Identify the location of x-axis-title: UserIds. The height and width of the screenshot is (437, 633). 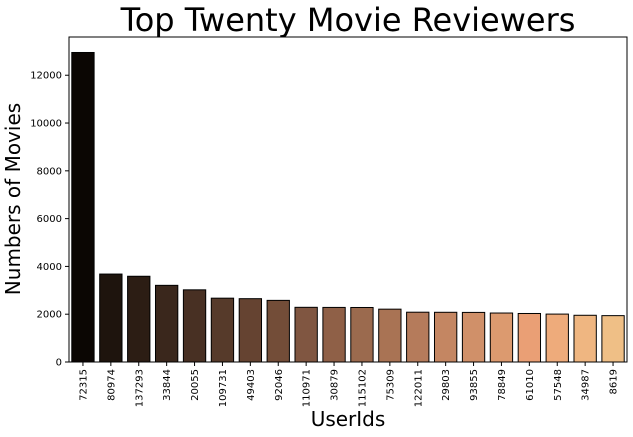
(348, 419).